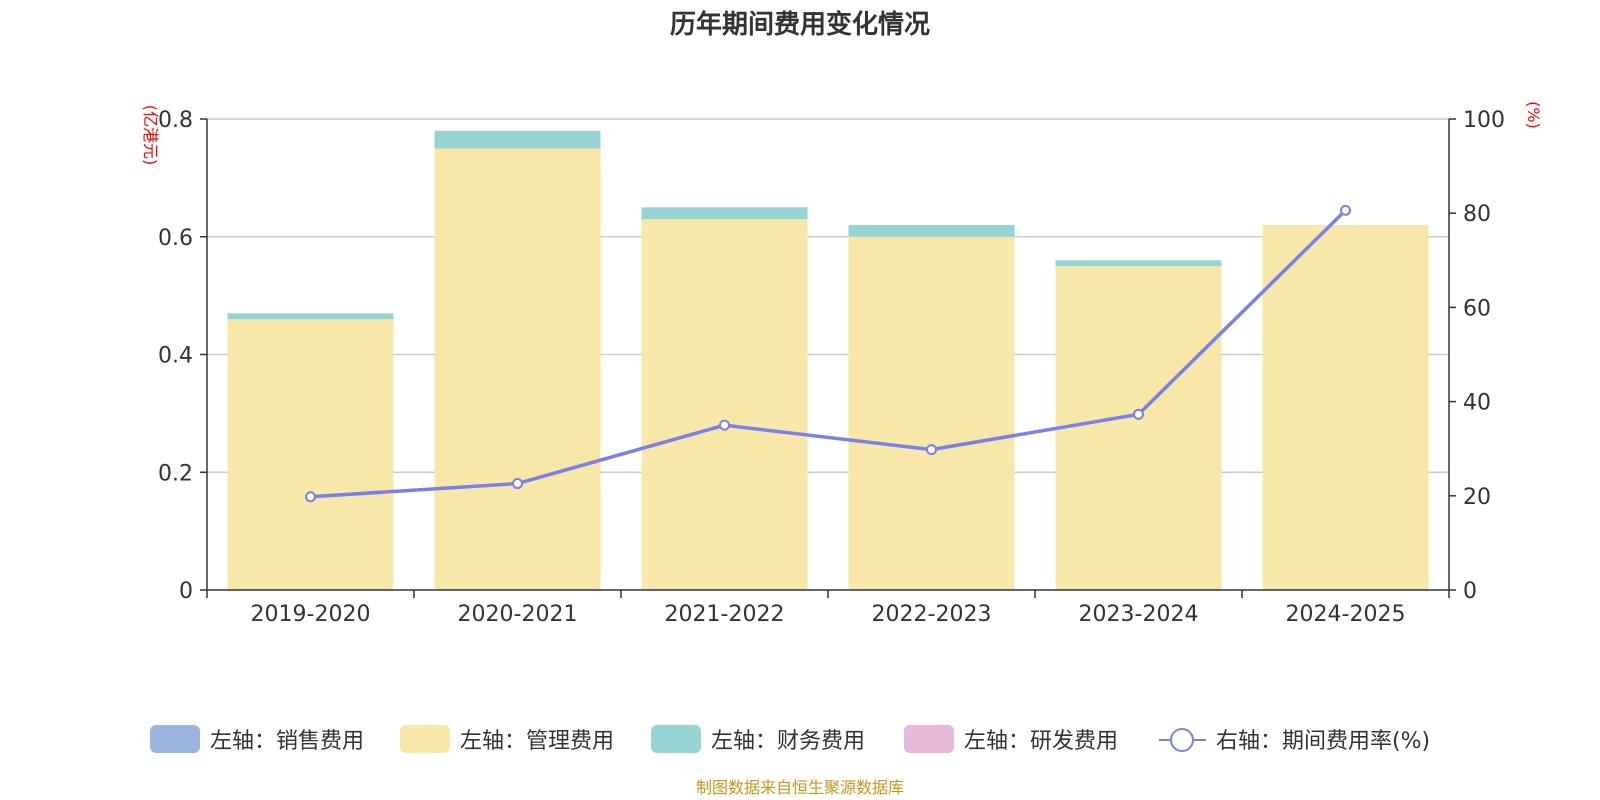 The height and width of the screenshot is (800, 1600). Describe the element at coordinates (1182, 740) in the screenshot. I see `legend-line-marker` at that location.